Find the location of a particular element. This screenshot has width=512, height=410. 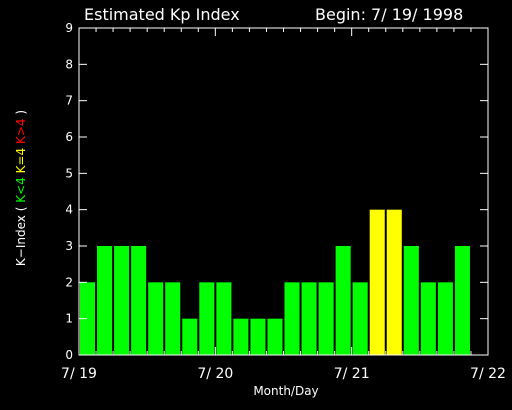

y-tick-label: 1 is located at coordinates (69, 319).